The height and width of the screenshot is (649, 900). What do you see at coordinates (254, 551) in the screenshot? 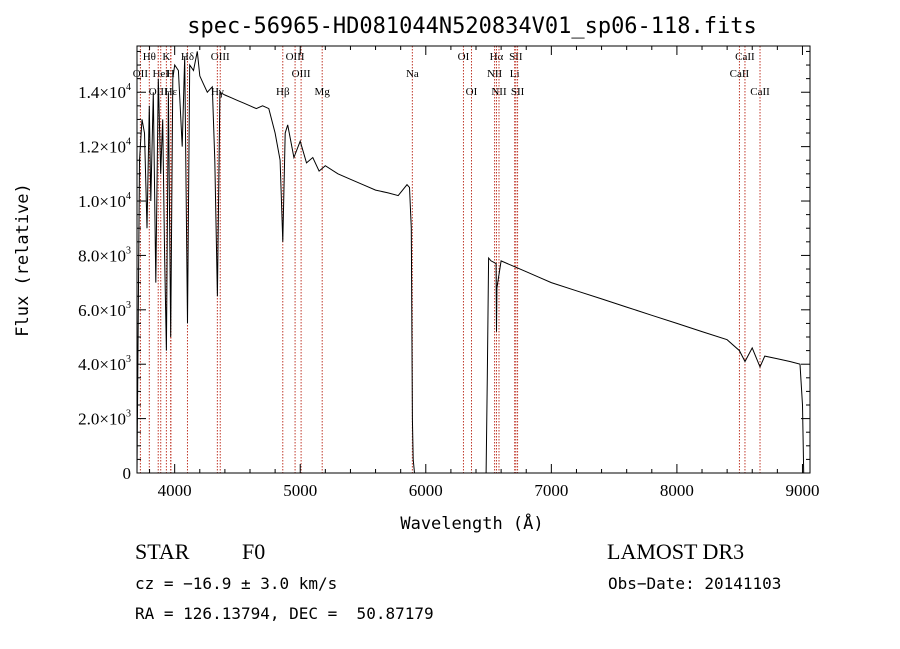
I see `subclass: F0` at bounding box center [254, 551].